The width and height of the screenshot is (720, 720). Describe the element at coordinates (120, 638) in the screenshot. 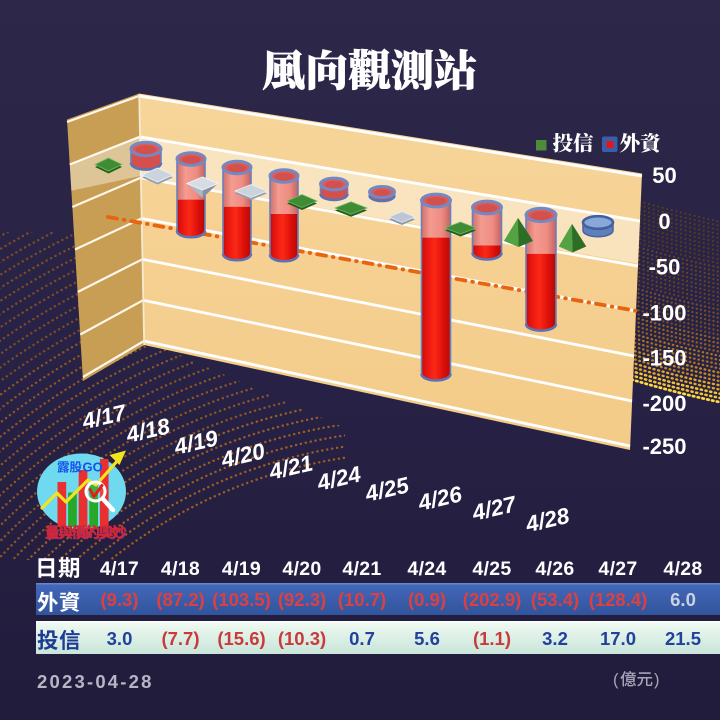

I see `svg-text: 3.0` at that location.